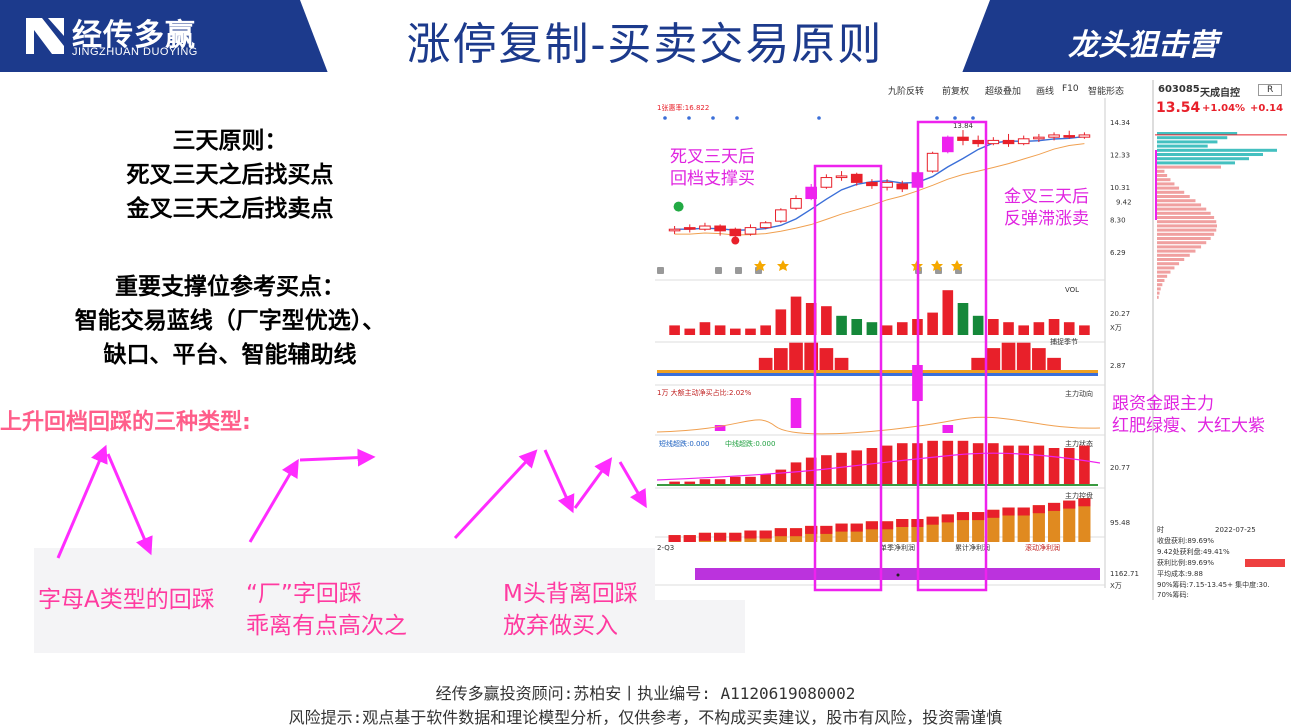  Describe the element at coordinates (897, 547) in the screenshot. I see `bottom-tab-0: 单季净利润` at that location.